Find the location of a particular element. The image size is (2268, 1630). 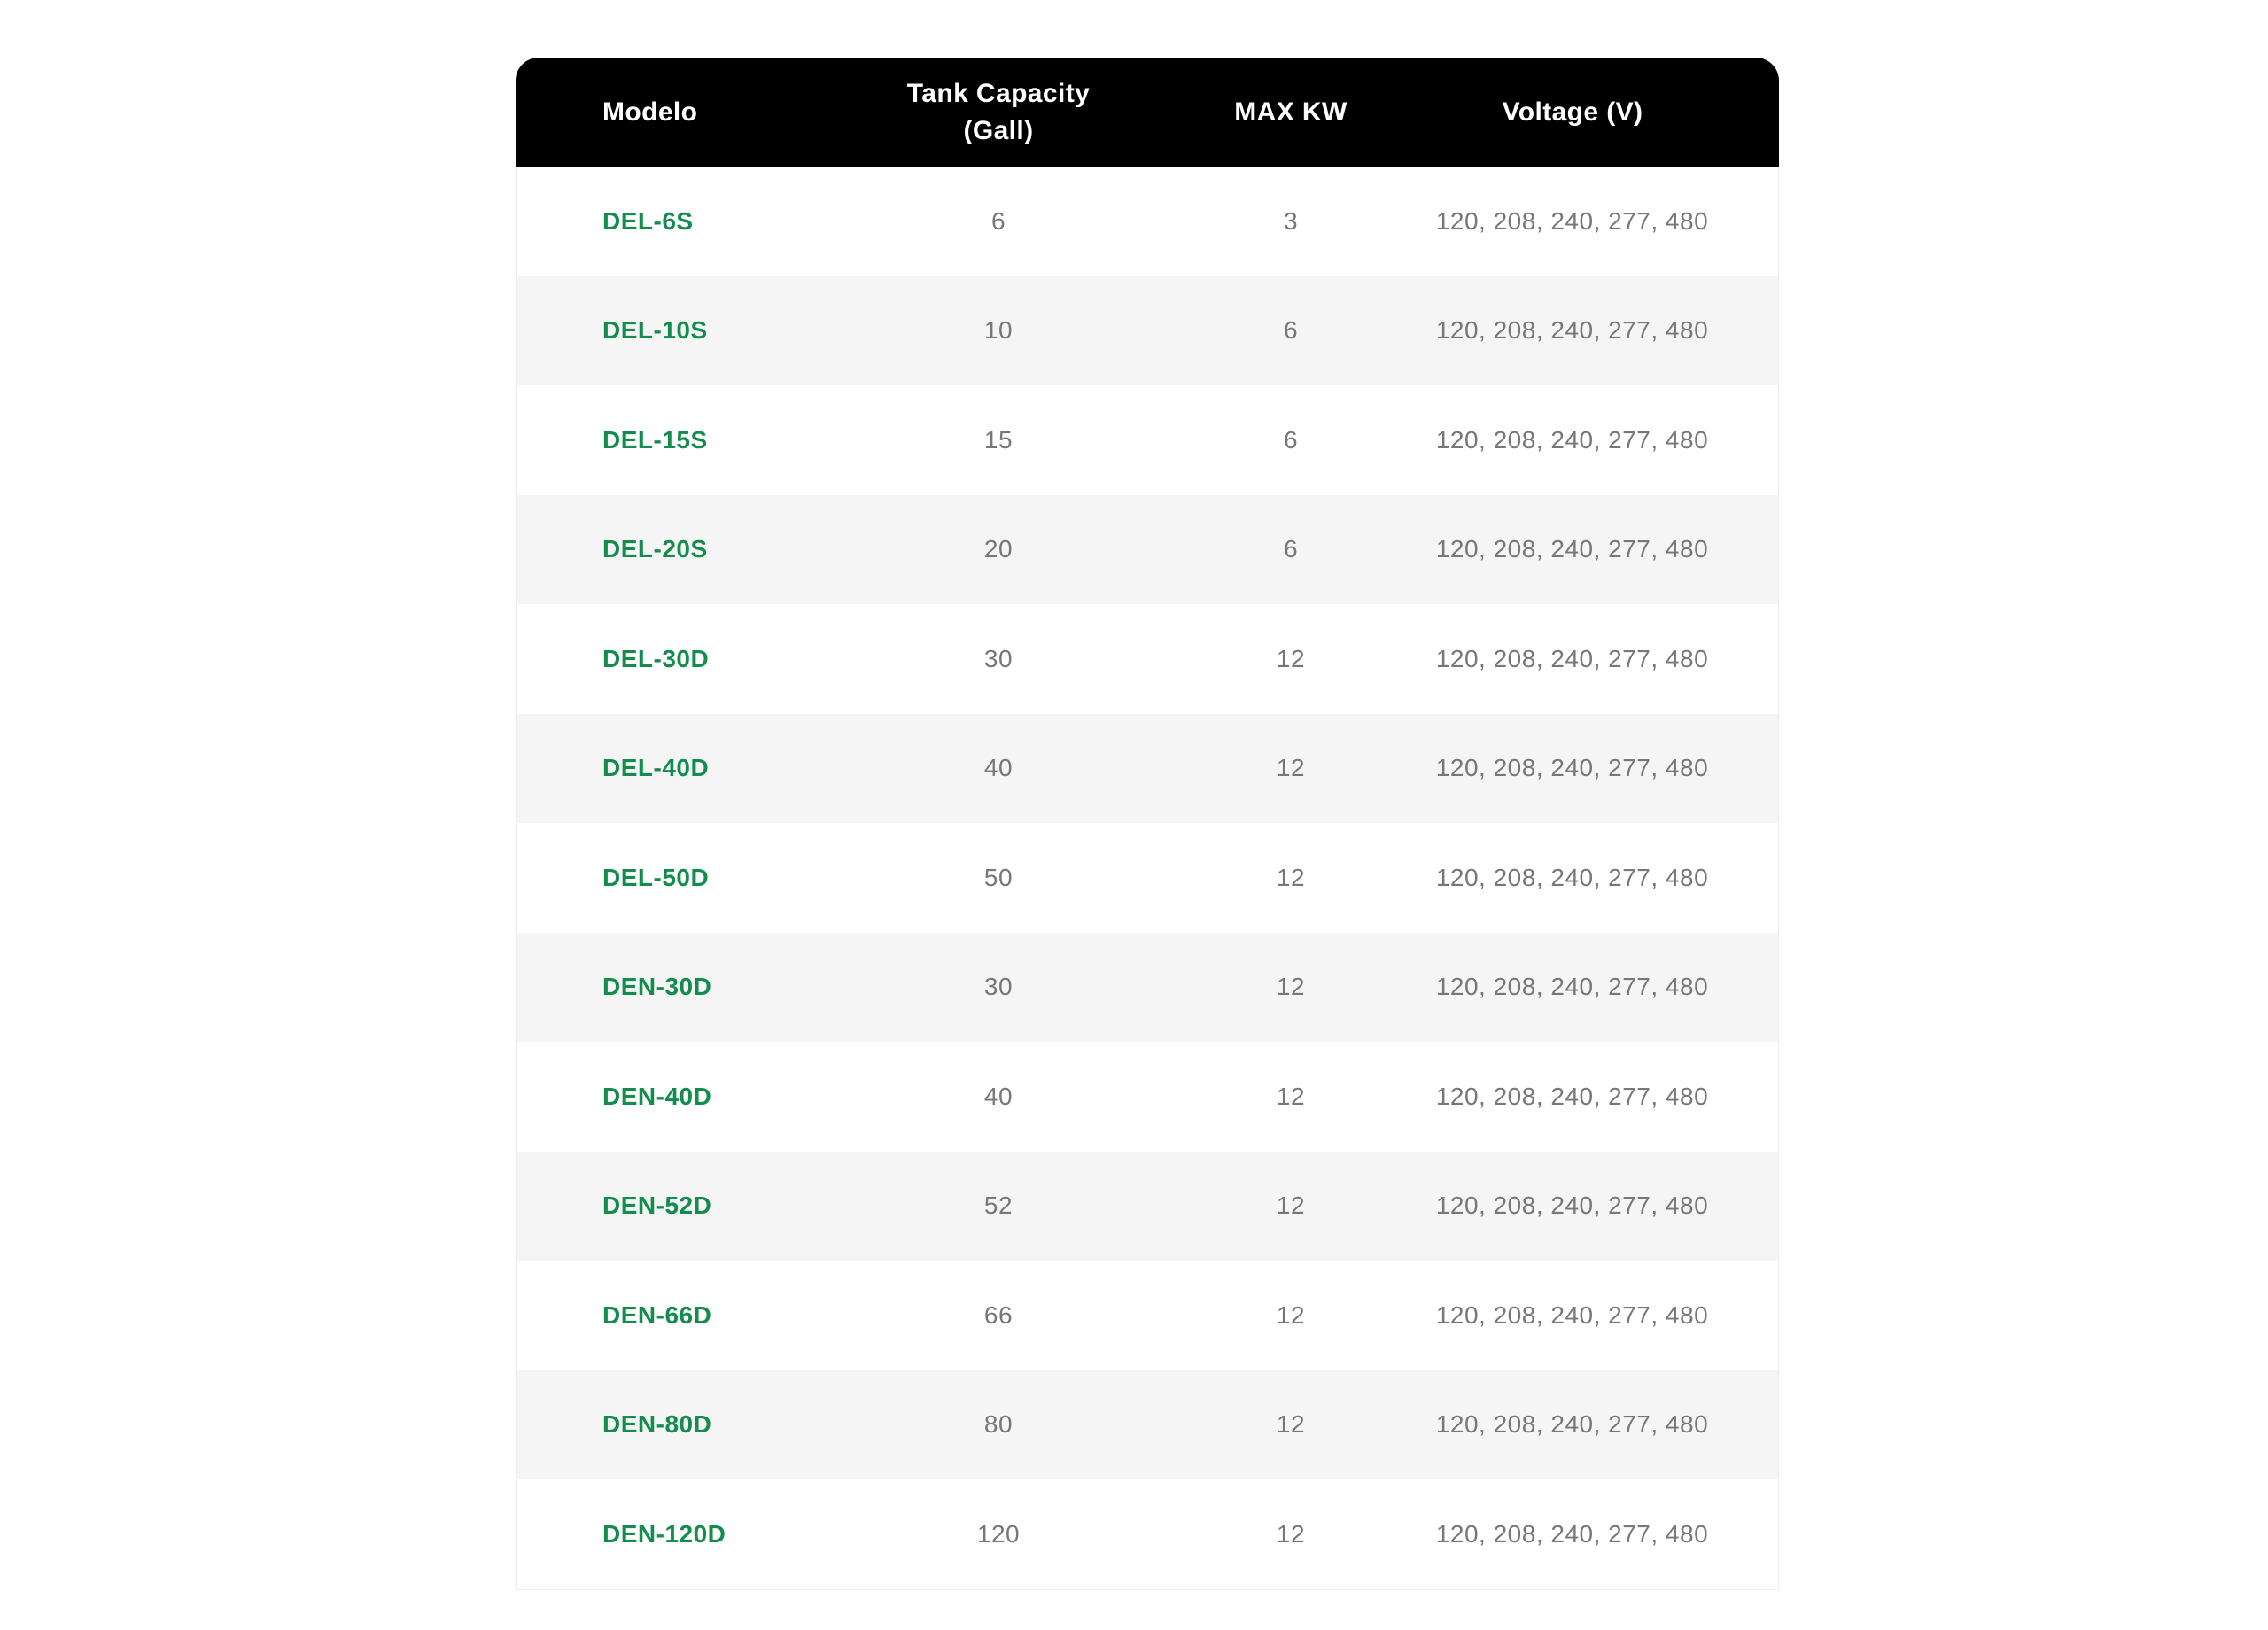

table-row: DEL-50D 50 12 120, 208, 240, 277, 480 is located at coordinates (1147, 878).